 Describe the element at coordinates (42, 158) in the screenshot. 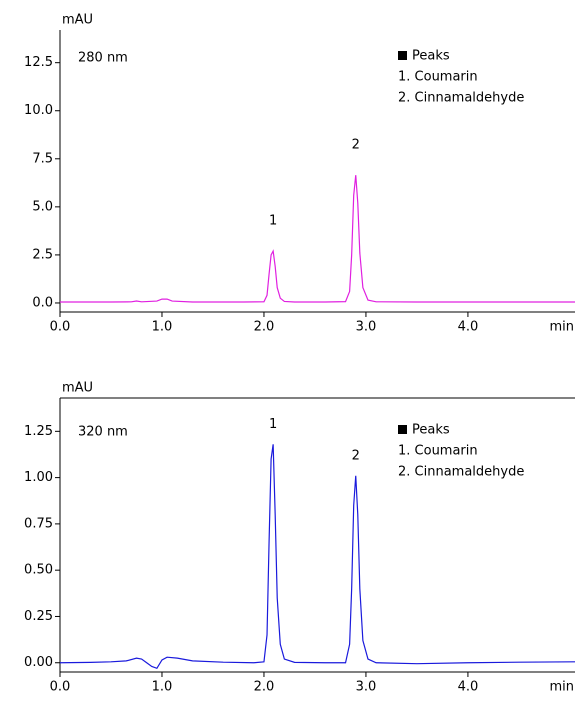

I see `y-tick-label: 7.5` at that location.